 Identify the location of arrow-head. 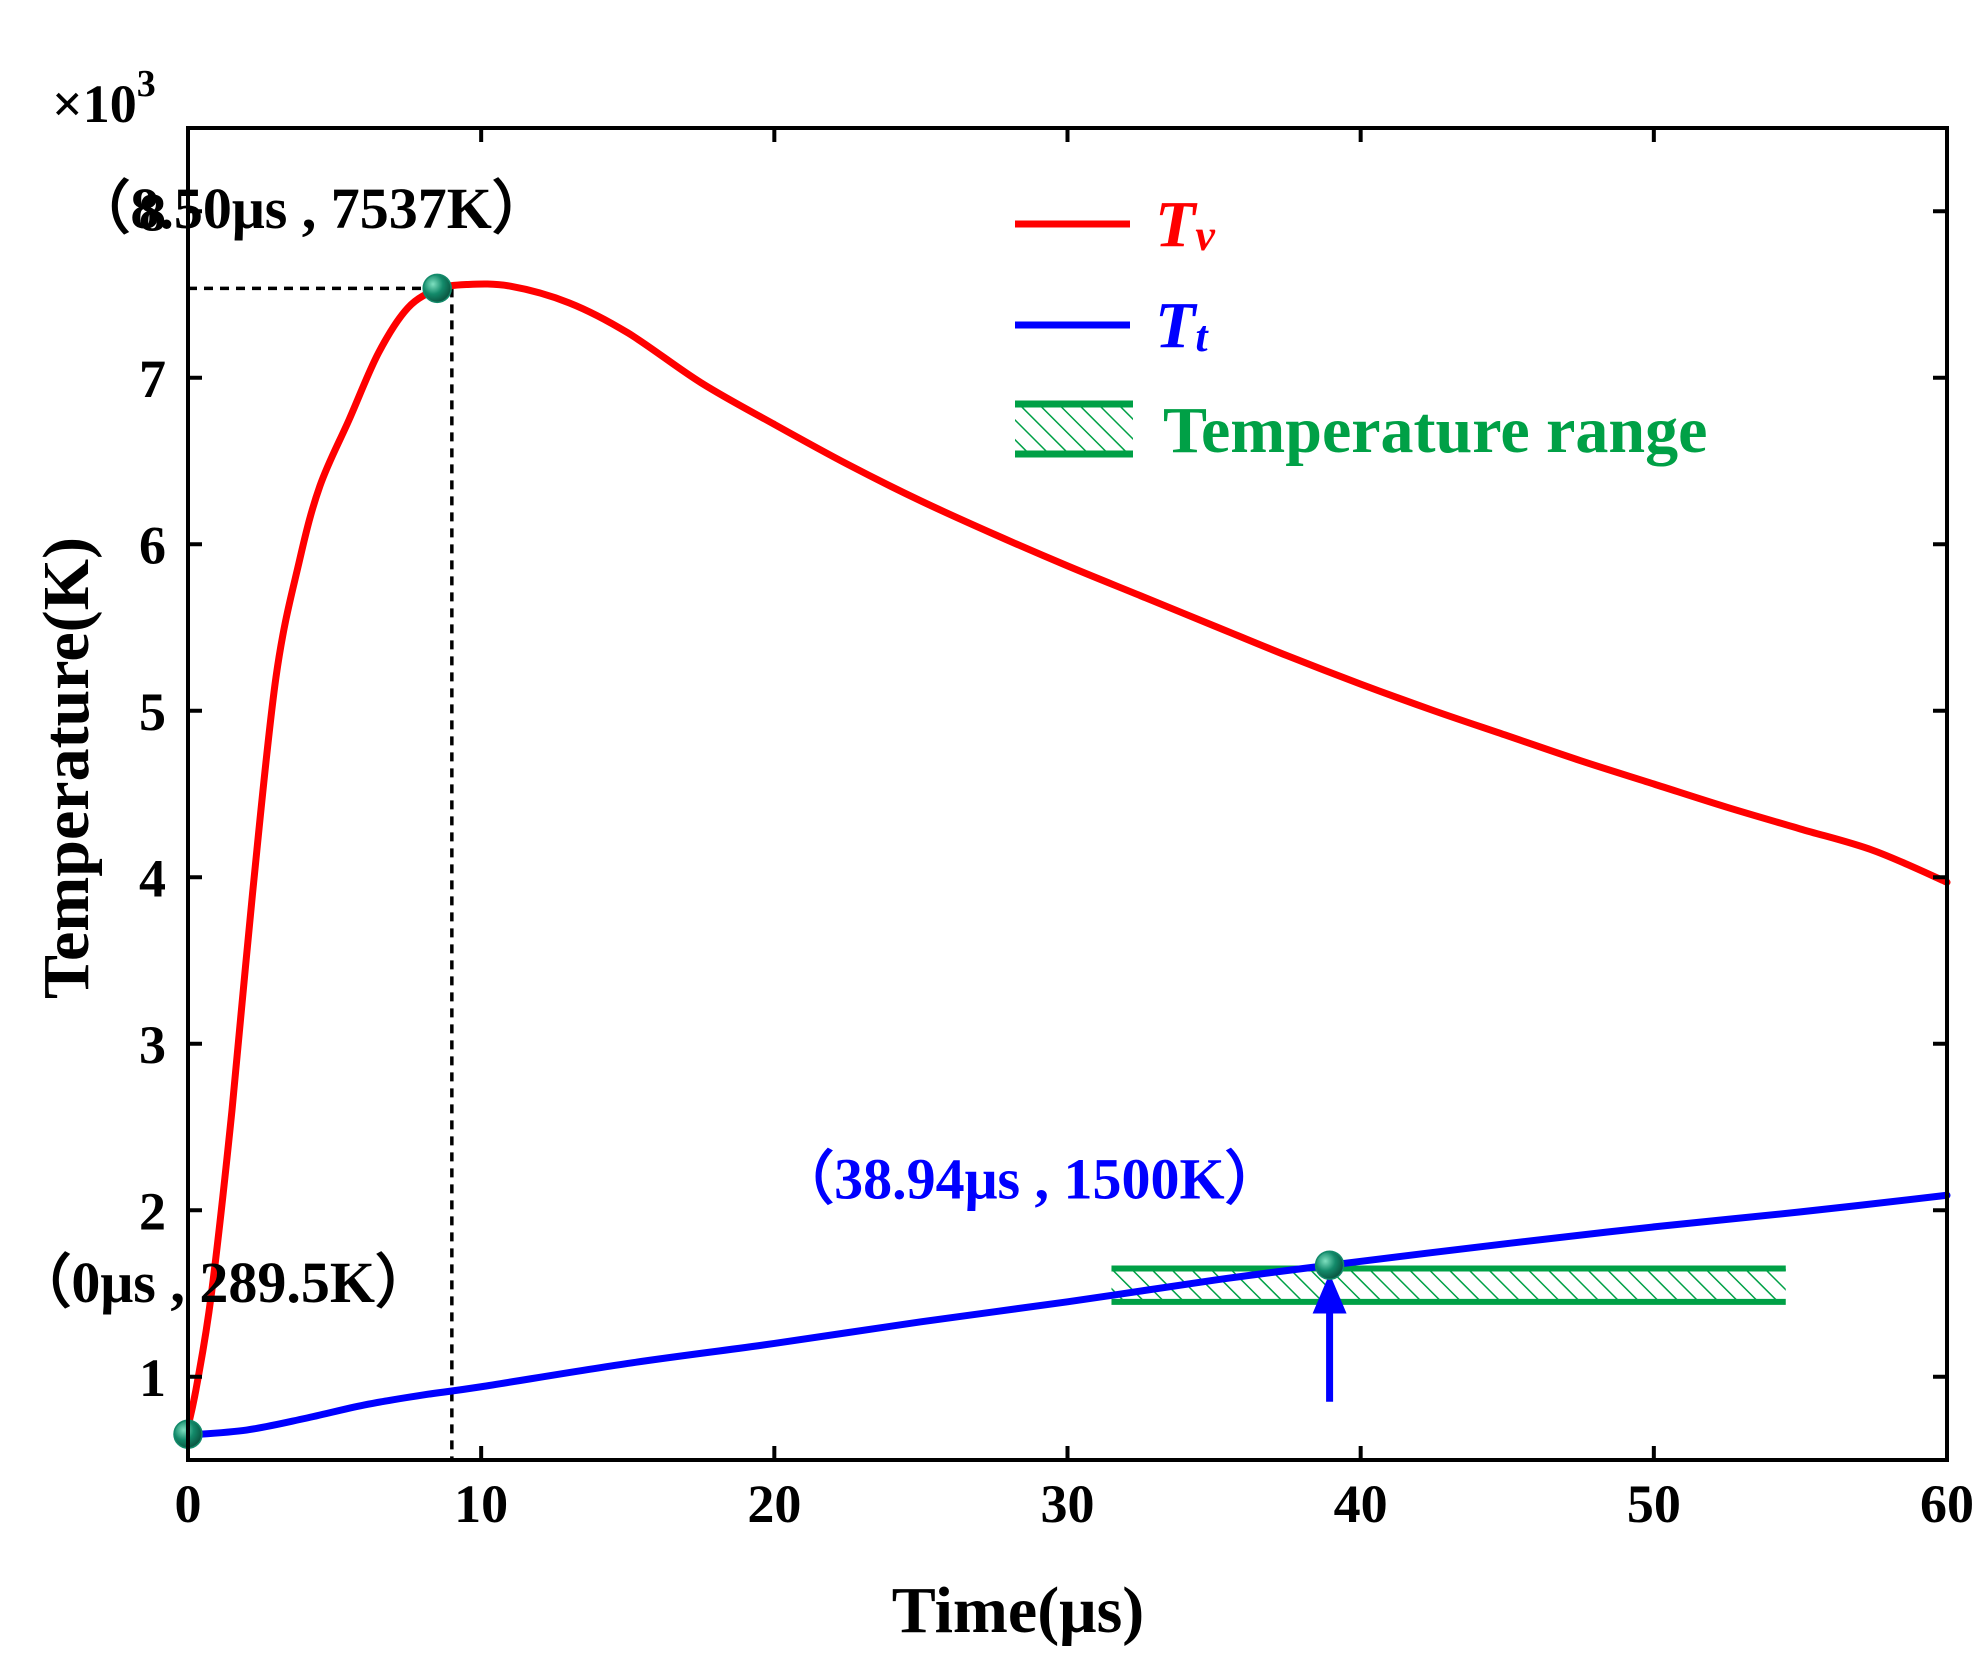
(1329, 1293).